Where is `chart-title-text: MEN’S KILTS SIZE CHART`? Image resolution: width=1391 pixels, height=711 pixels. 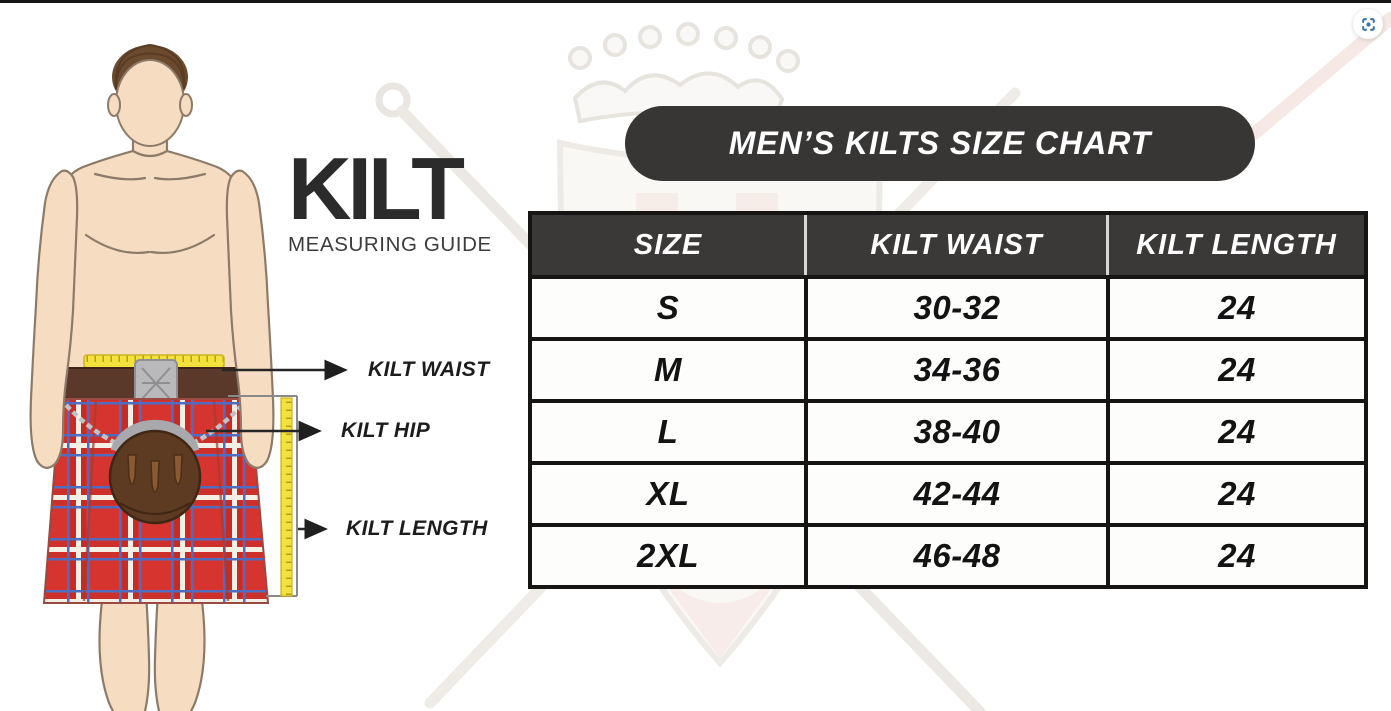
chart-title-text: MEN’S KILTS SIZE CHART is located at coordinates (940, 143).